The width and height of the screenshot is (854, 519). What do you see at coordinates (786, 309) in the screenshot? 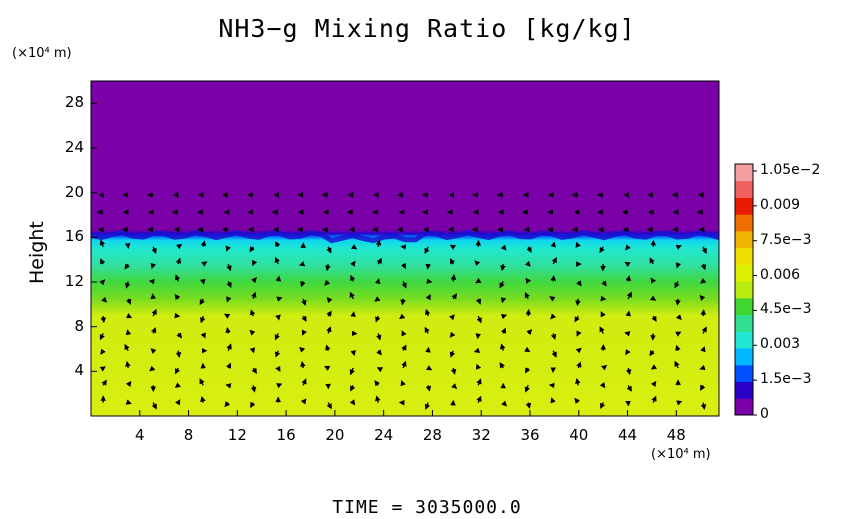
I see `colorbar-label: 4.5e−3` at bounding box center [786, 309].